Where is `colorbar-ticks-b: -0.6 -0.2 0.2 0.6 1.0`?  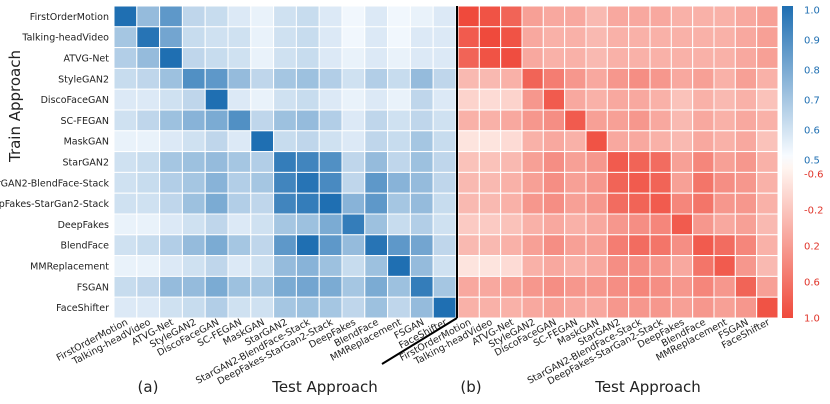 colorbar-ticks-b: -0.6 -0.2 0.2 0.6 1.0 is located at coordinates (814, 247).